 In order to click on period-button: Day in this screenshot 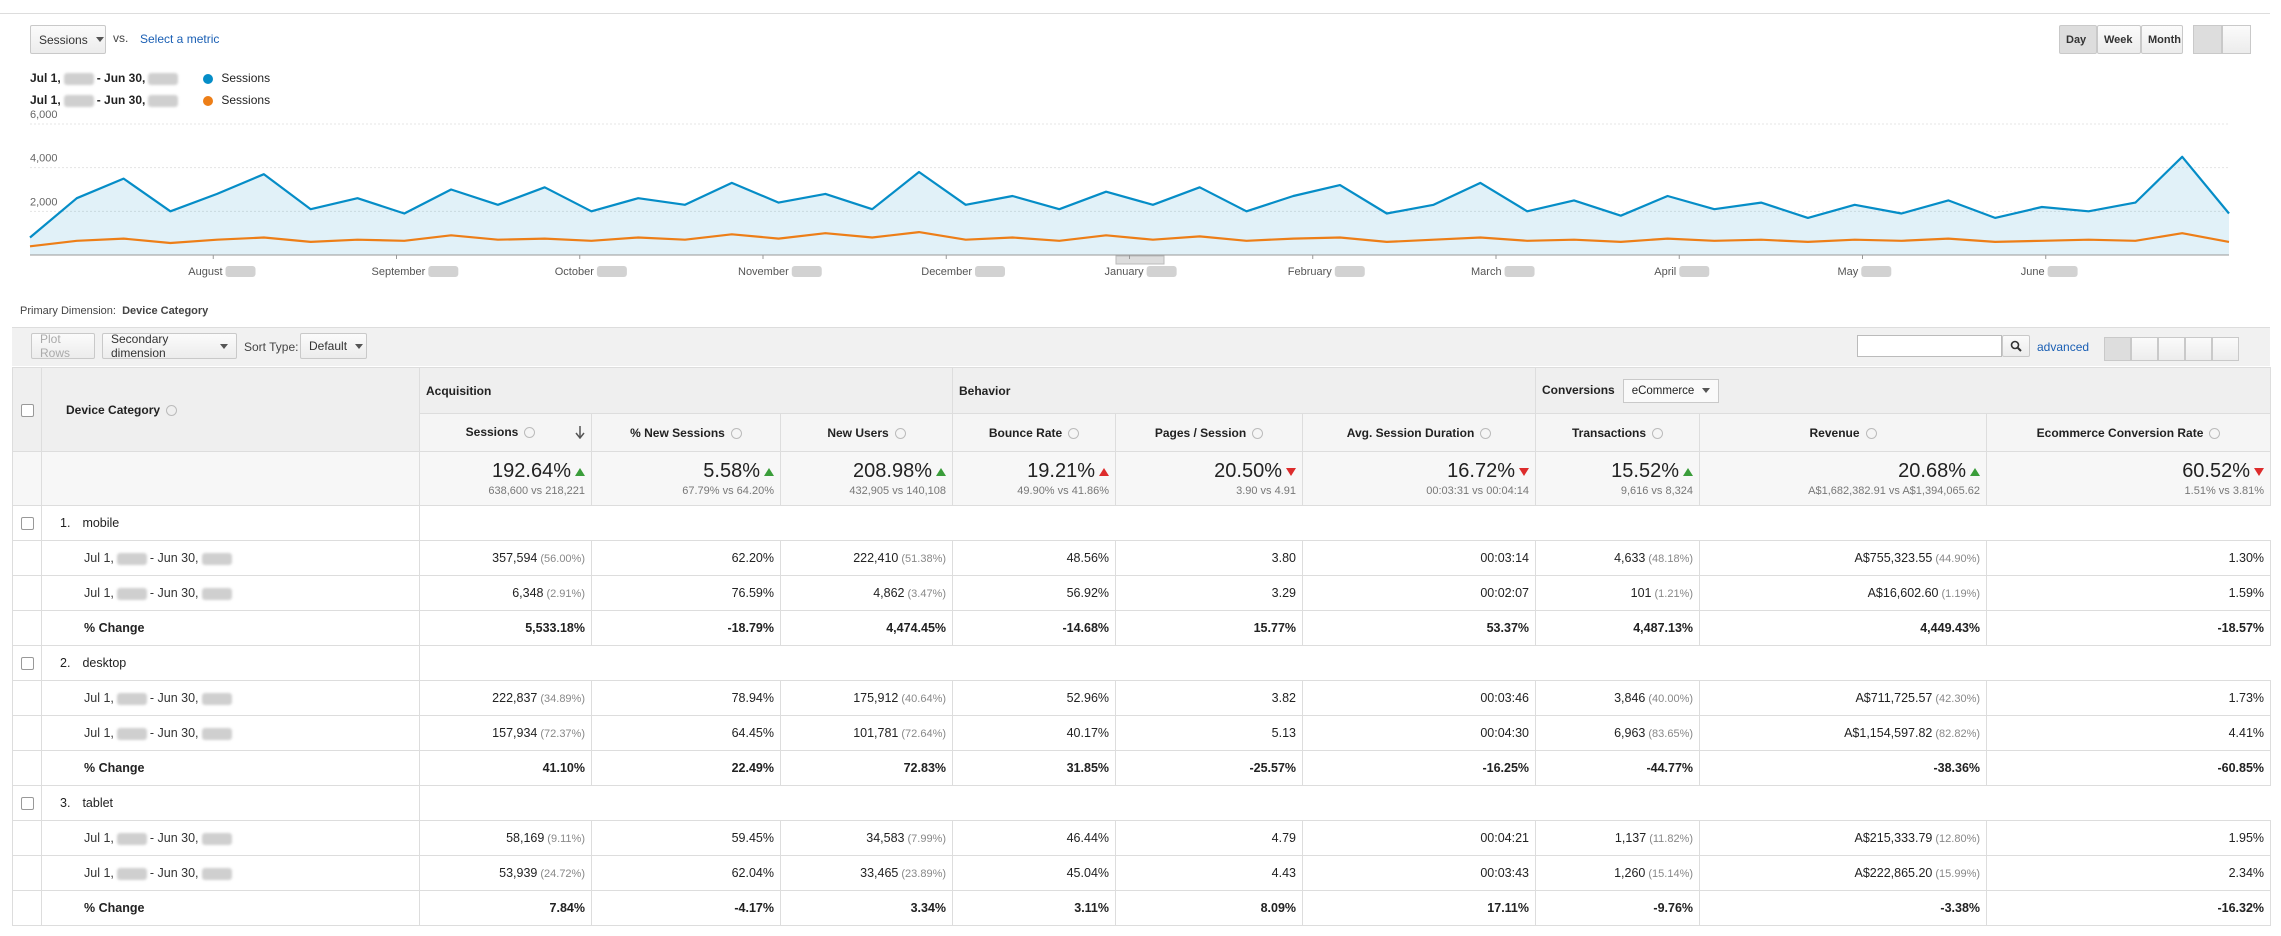, I will do `click(2078, 39)`.